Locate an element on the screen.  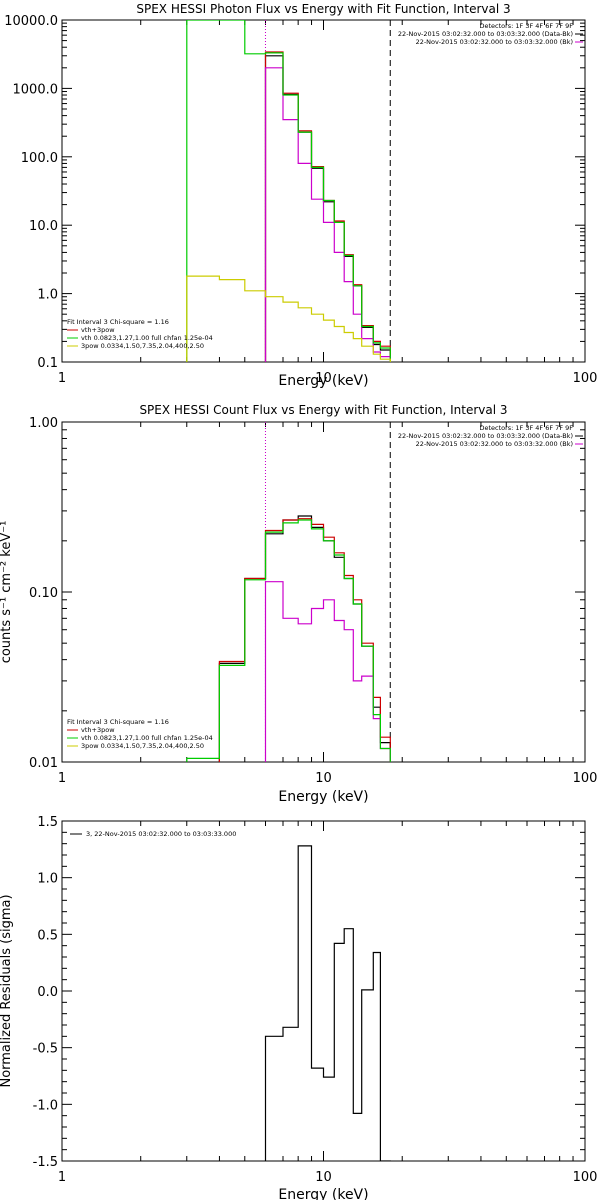
y-tick-label: 0.01 is located at coordinates (43, 763).